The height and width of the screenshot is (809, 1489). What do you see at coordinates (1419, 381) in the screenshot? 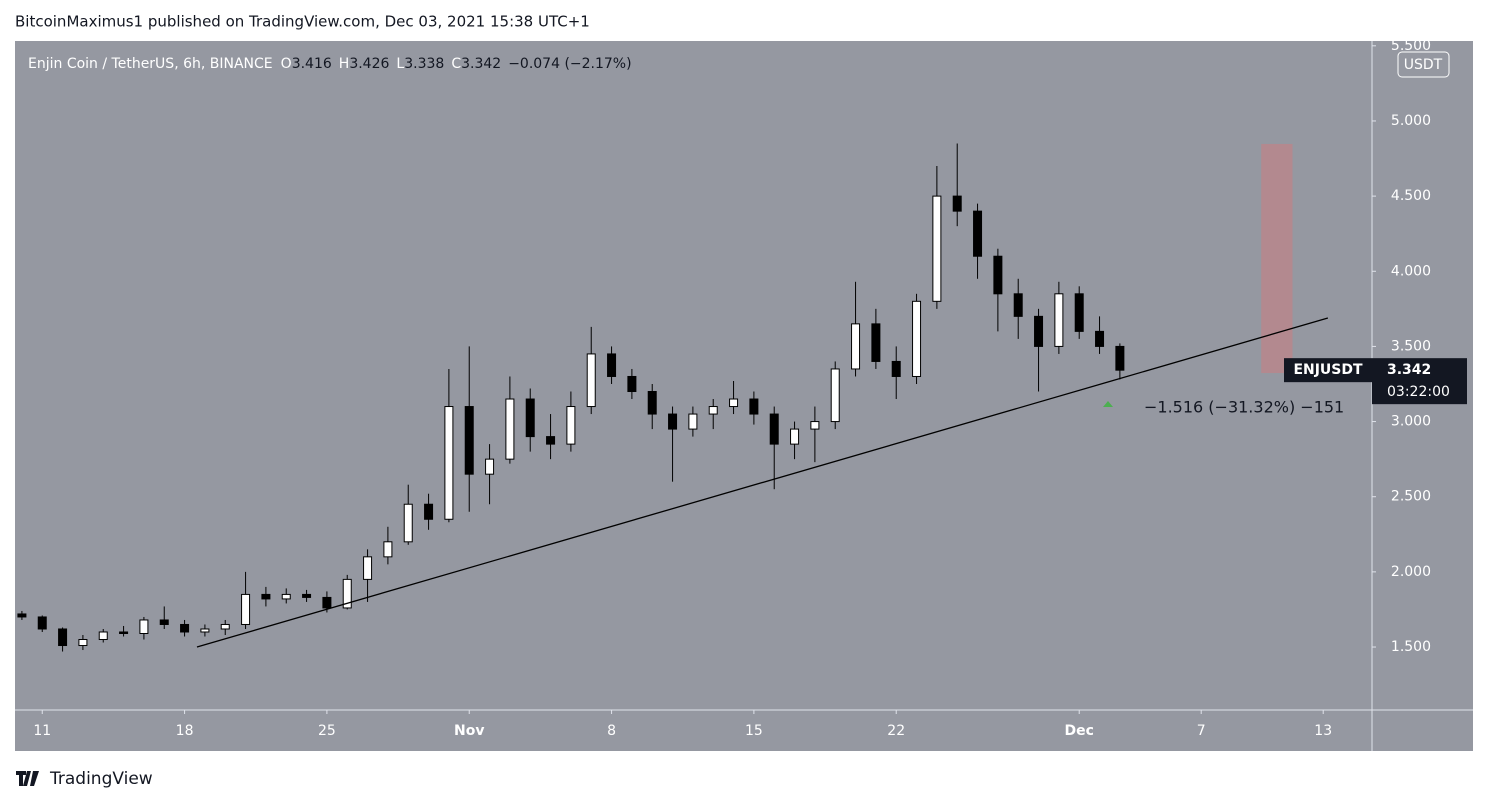
I see `price-tag` at bounding box center [1419, 381].